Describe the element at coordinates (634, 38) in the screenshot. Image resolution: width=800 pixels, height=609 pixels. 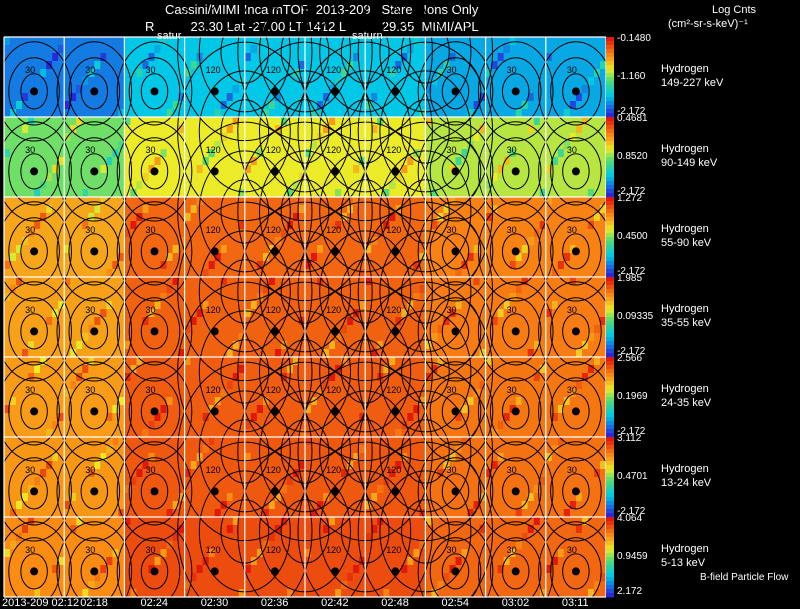
I see `colorbar-max-tick: -0.1480` at that location.